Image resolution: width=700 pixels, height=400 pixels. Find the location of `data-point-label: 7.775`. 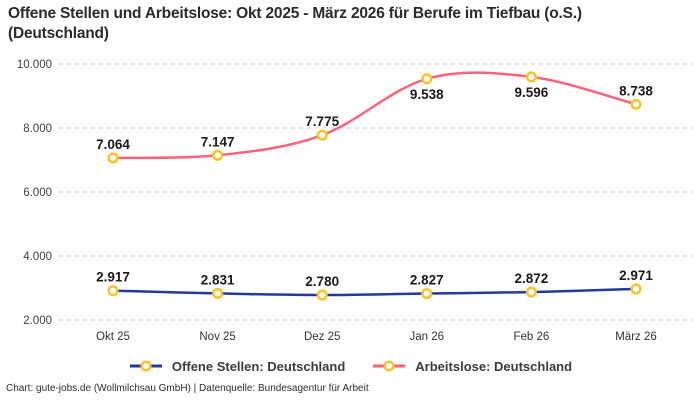

data-point-label: 7.775 is located at coordinates (322, 121).